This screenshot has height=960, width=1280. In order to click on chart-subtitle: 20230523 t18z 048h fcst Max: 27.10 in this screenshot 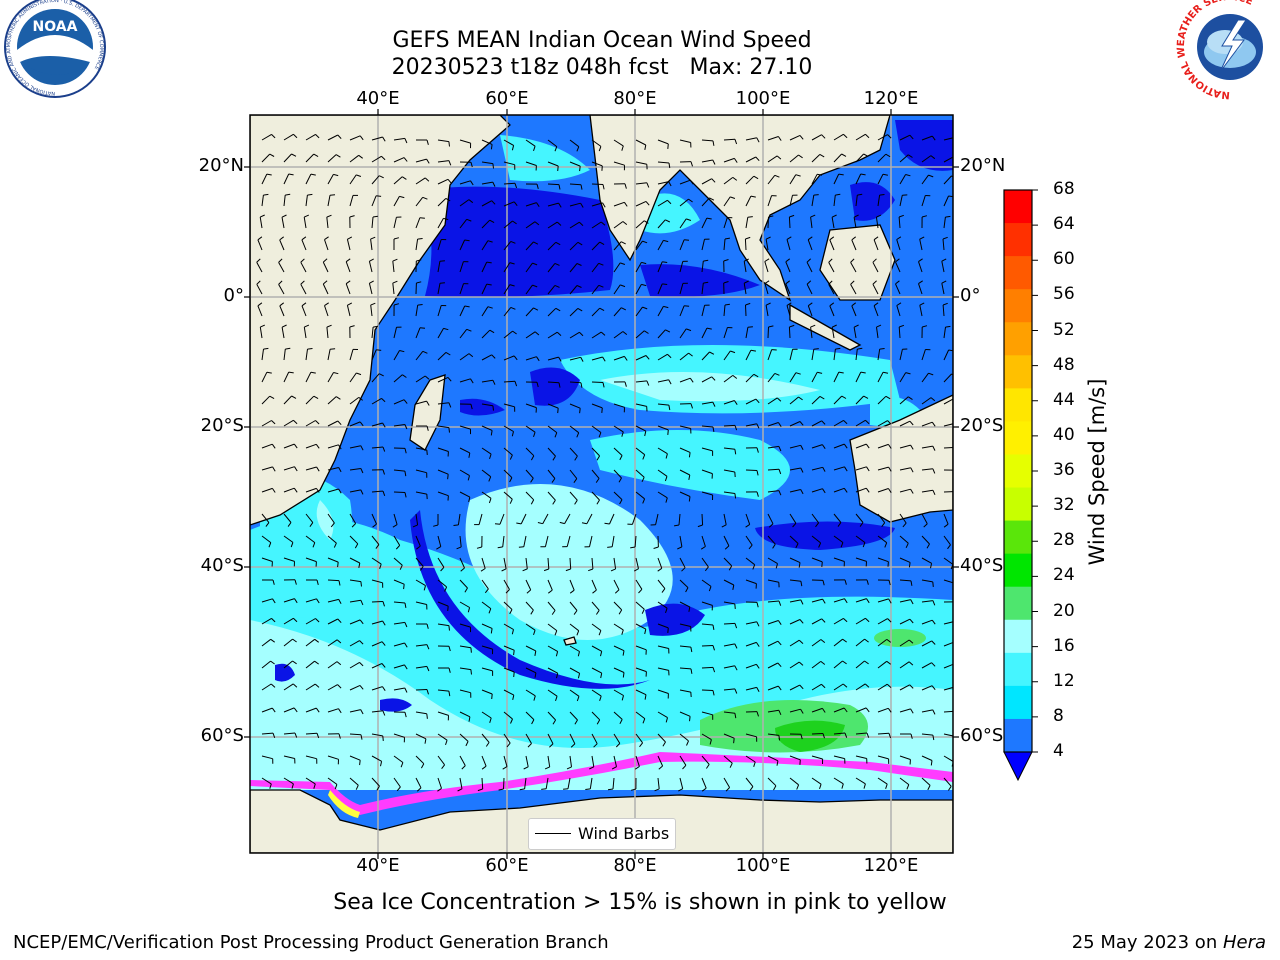, I will do `click(602, 67)`.